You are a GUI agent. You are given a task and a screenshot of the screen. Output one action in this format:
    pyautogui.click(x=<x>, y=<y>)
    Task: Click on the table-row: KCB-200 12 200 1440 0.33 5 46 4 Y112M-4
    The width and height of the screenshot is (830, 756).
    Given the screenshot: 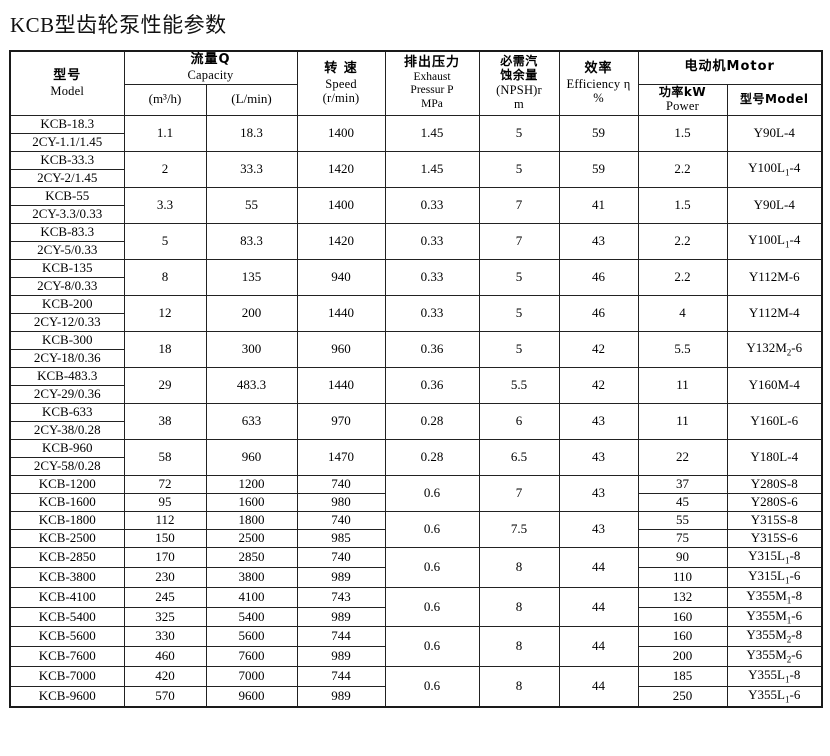 What is the action you would take?
    pyautogui.click(x=416, y=313)
    